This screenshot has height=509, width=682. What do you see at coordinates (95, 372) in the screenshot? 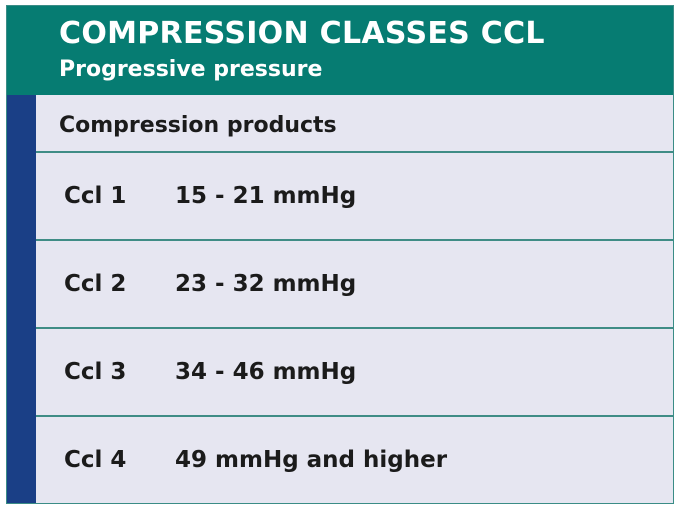
I see `row-class-label: Ccl 3` at bounding box center [95, 372].